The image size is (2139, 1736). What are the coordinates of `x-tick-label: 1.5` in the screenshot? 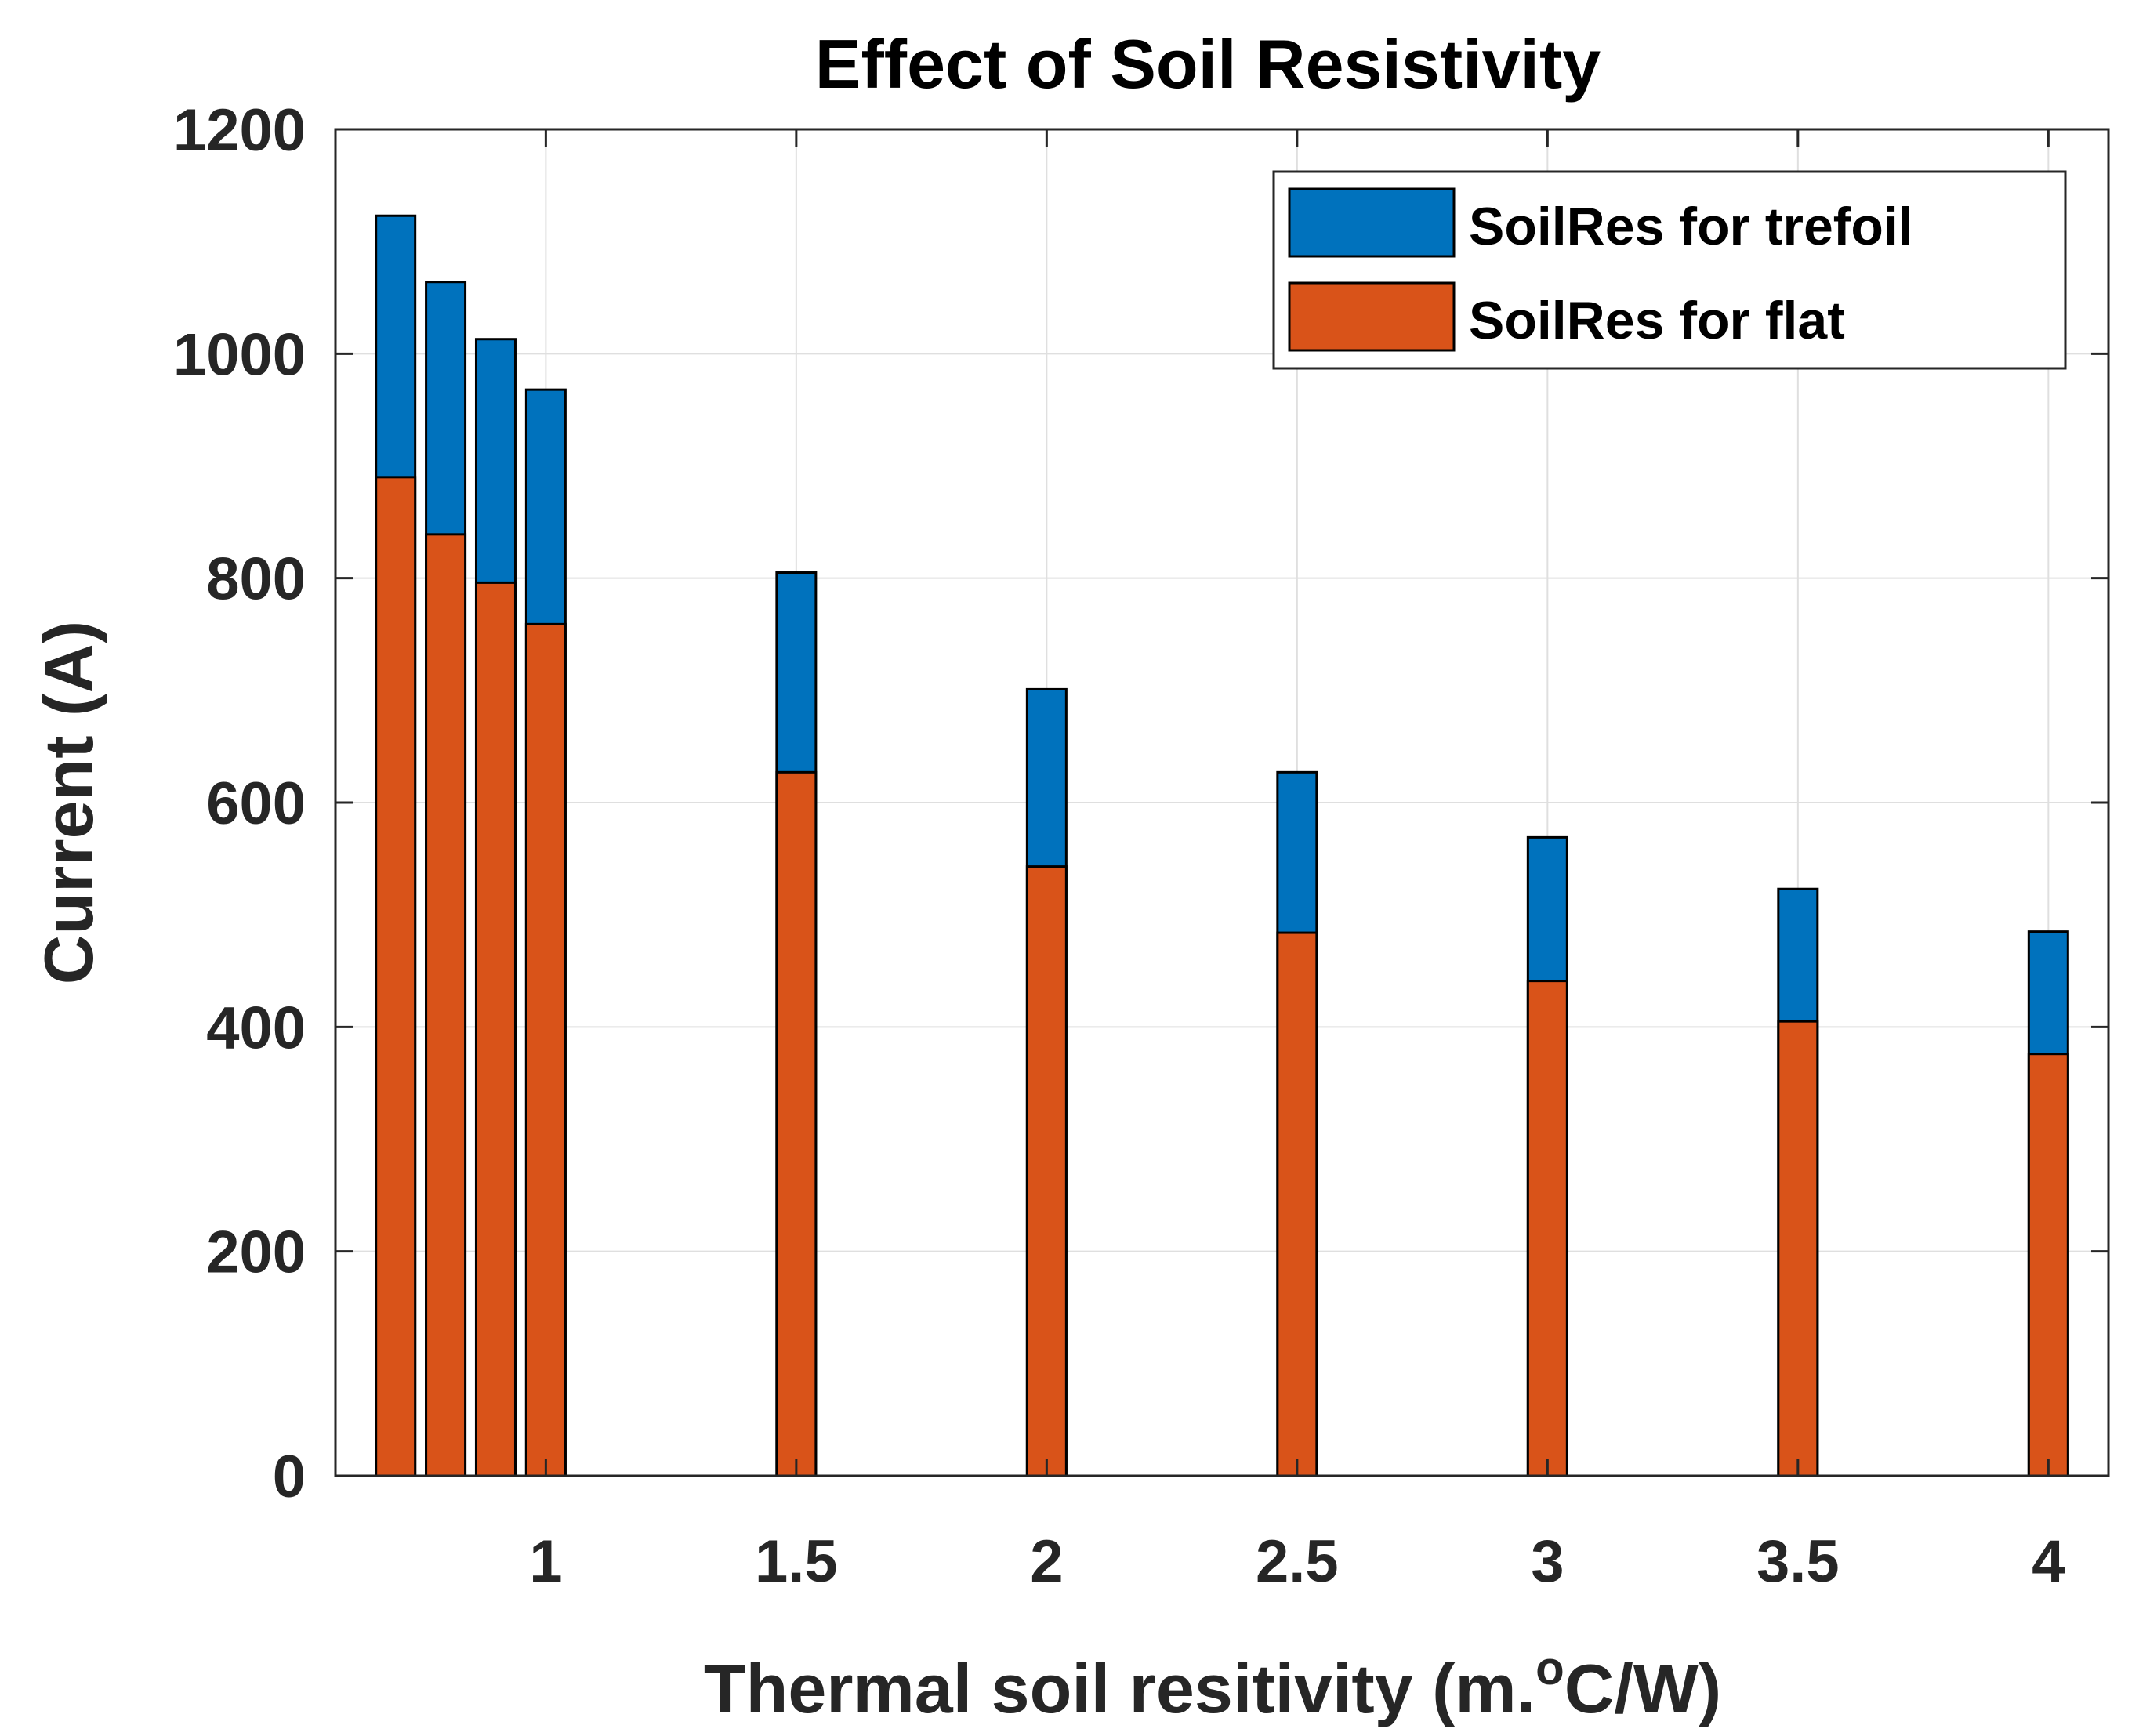 It's located at (796, 1561).